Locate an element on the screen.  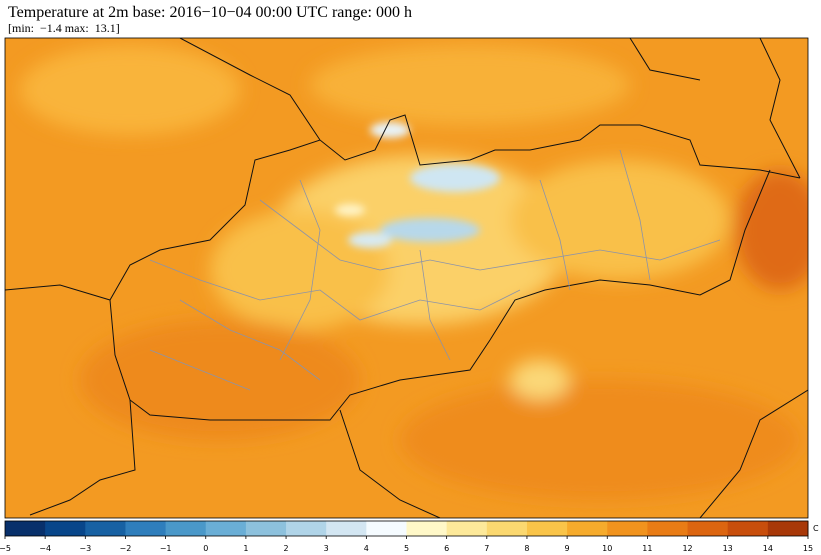
colorbar-tick-label: −1 is located at coordinates (166, 548).